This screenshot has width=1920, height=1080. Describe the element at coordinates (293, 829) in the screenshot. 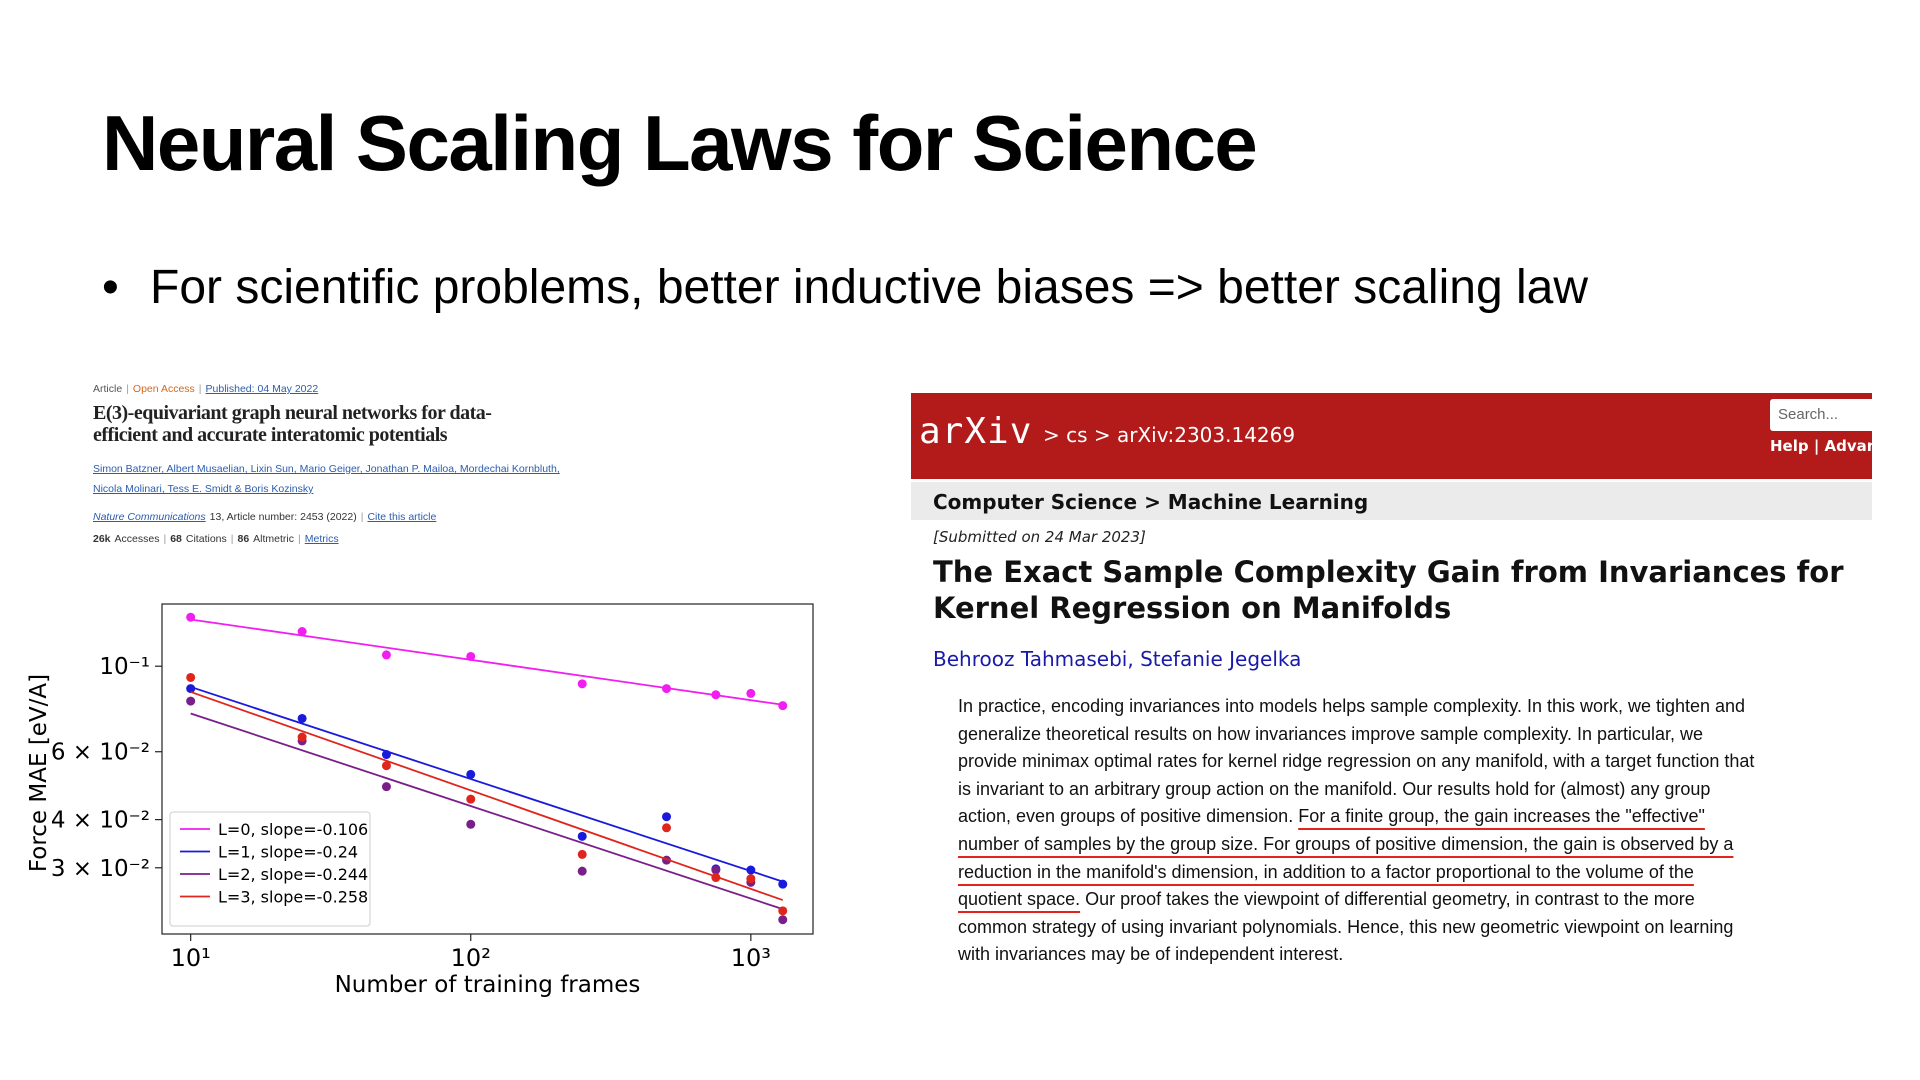

I see `legend-label: L=0, slope=-0.106` at that location.